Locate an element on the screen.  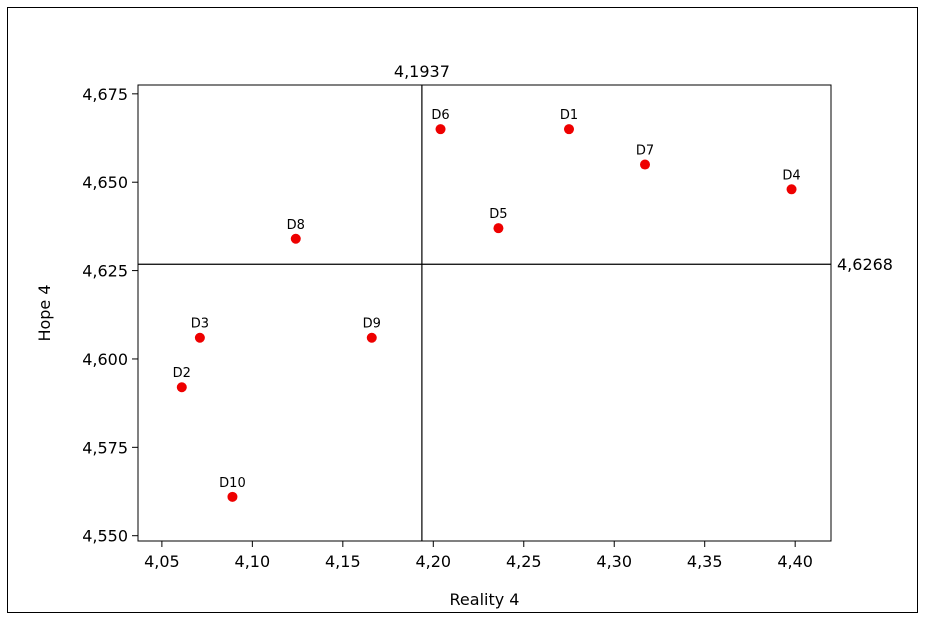
data-point-d7 is located at coordinates (644, 164).